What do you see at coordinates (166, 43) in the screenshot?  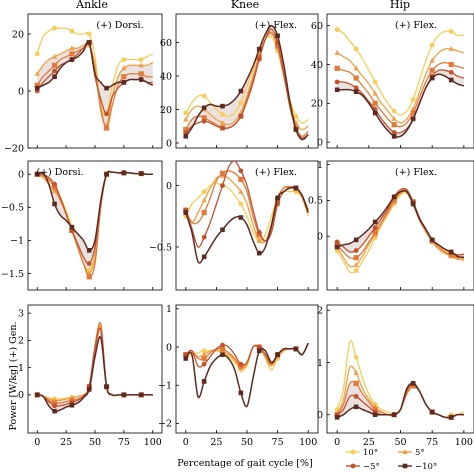 I see `y-tick-label: 60` at bounding box center [166, 43].